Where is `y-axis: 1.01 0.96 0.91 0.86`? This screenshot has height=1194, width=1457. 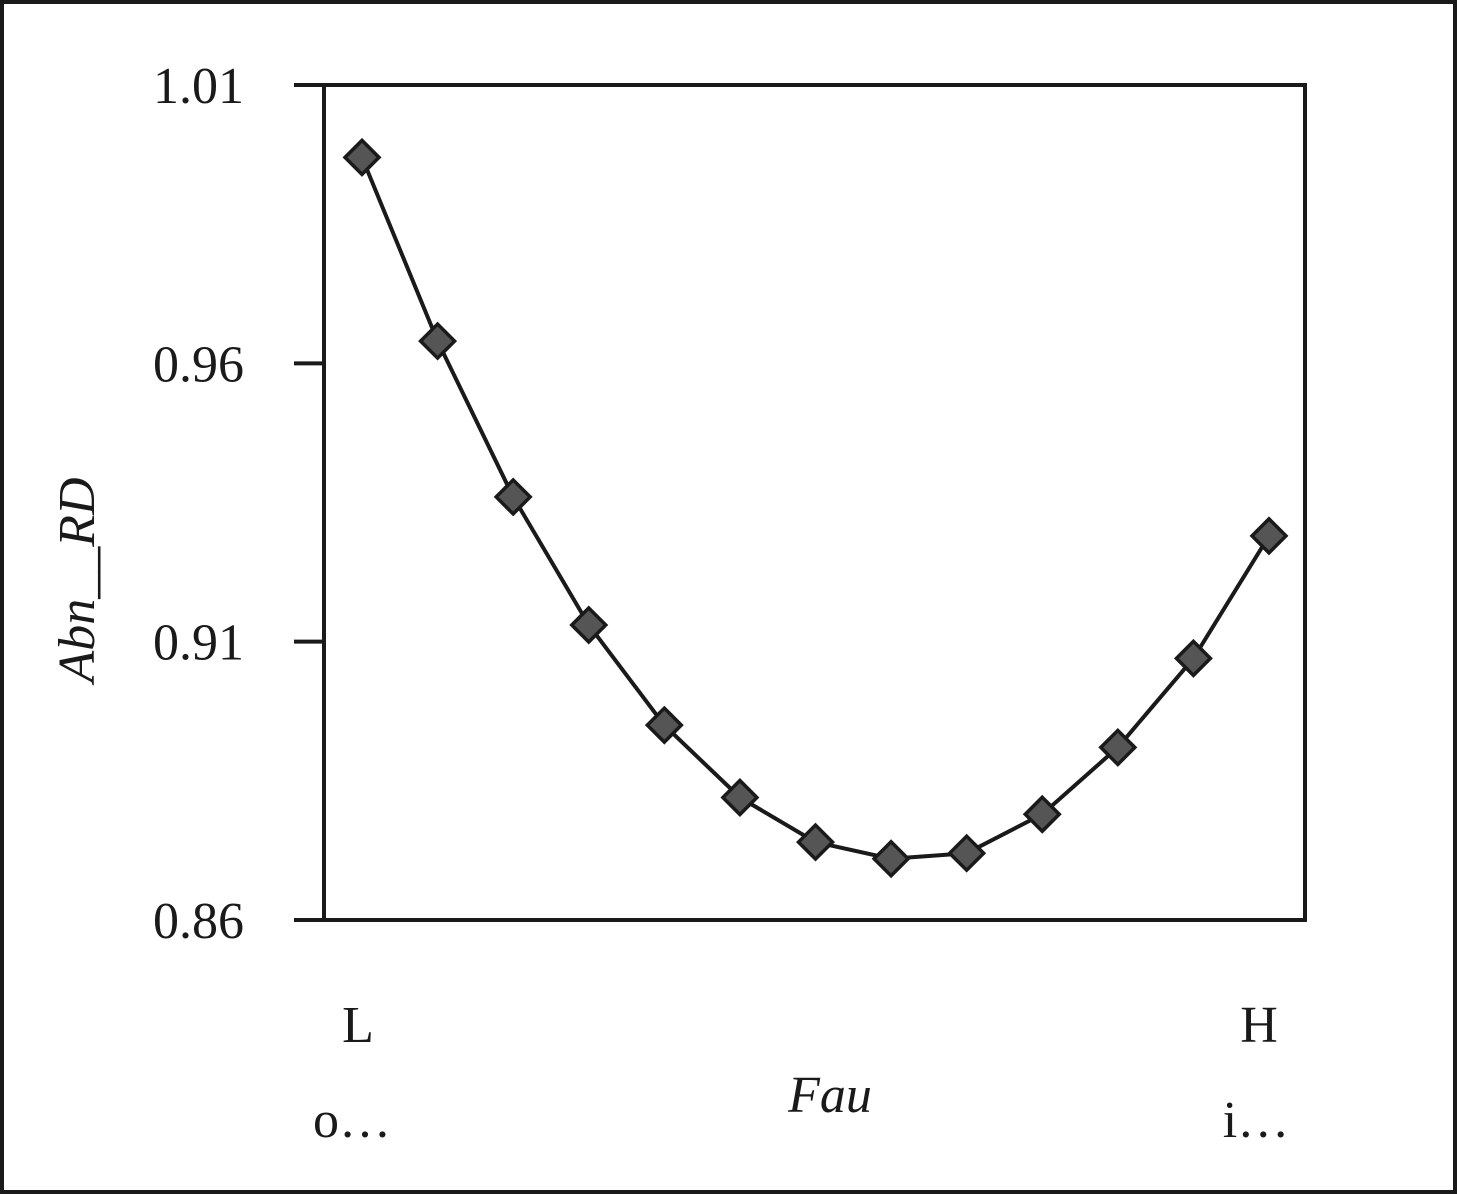
y-axis: 1.01 0.96 0.91 0.86 is located at coordinates (238, 504).